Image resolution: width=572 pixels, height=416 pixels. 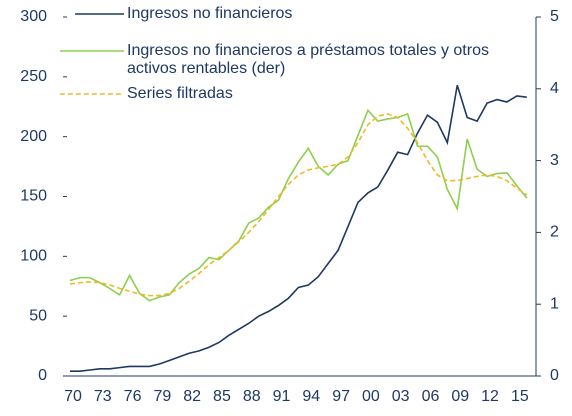 I want to click on y-tick-label: 150, so click(x=33, y=196).